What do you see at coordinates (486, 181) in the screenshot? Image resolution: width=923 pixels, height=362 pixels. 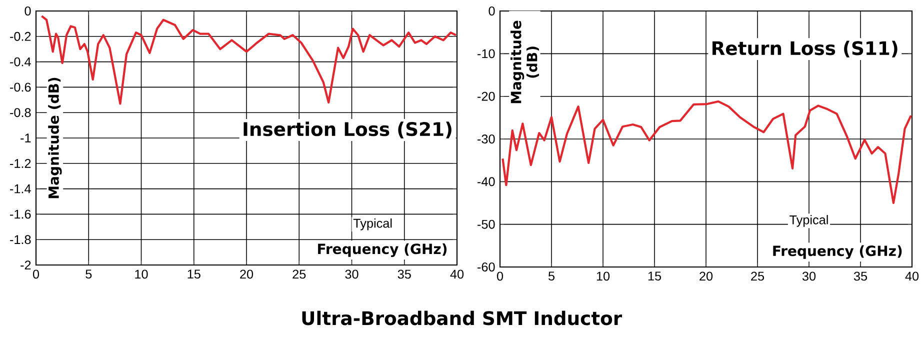 I see `y-tick-label: -40` at bounding box center [486, 181].